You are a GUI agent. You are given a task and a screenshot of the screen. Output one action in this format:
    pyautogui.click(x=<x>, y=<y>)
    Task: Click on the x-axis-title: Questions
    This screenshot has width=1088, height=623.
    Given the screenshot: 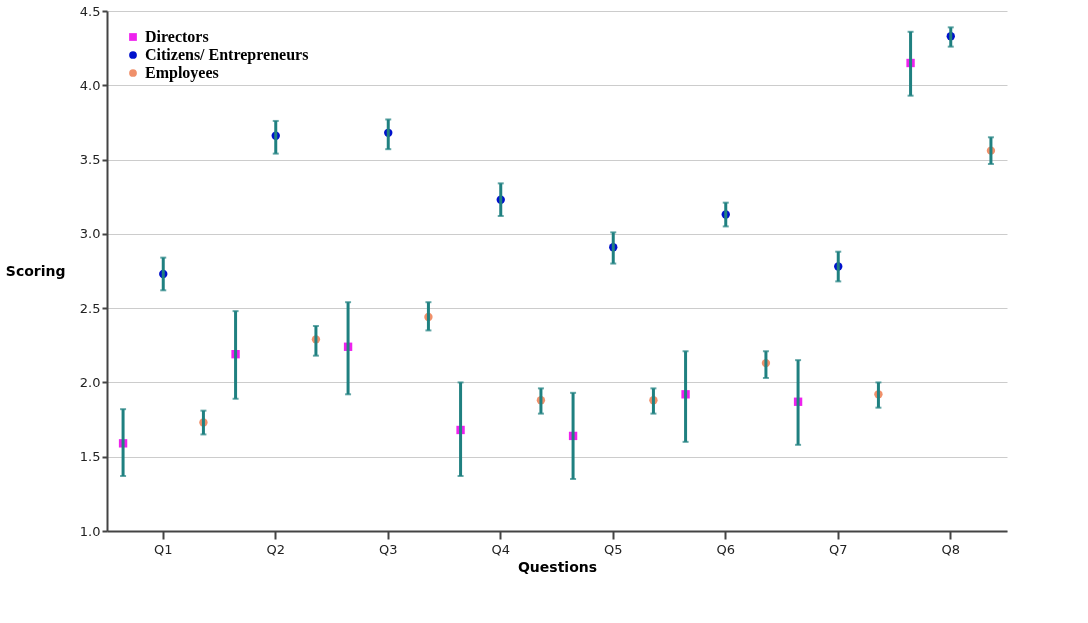 What is the action you would take?
    pyautogui.click(x=557, y=566)
    